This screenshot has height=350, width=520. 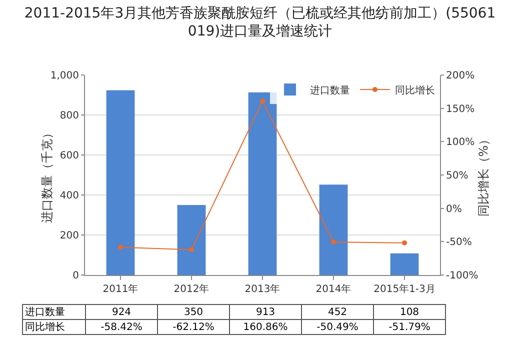 I want to click on x-tick-label: 2012年, so click(x=192, y=289).